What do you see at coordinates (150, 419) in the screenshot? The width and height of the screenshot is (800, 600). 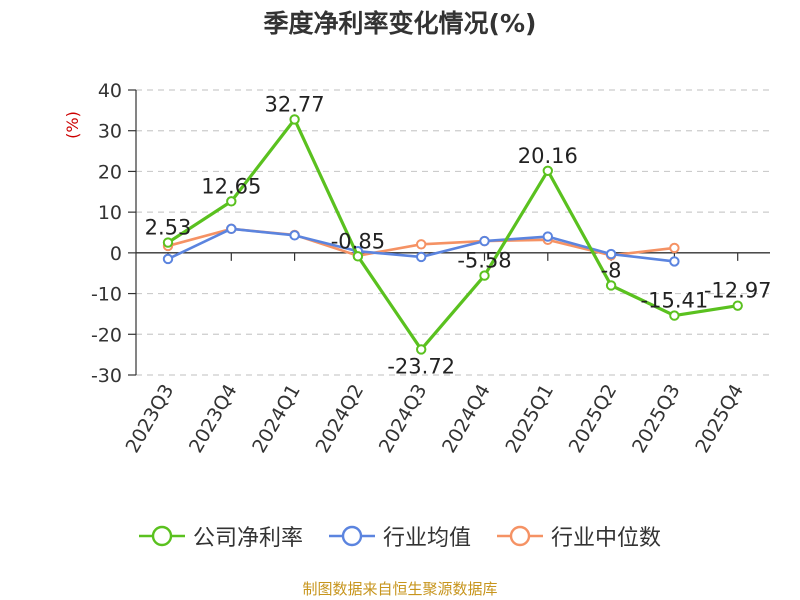 I see `x-tick-label: 2023Q3` at bounding box center [150, 419].